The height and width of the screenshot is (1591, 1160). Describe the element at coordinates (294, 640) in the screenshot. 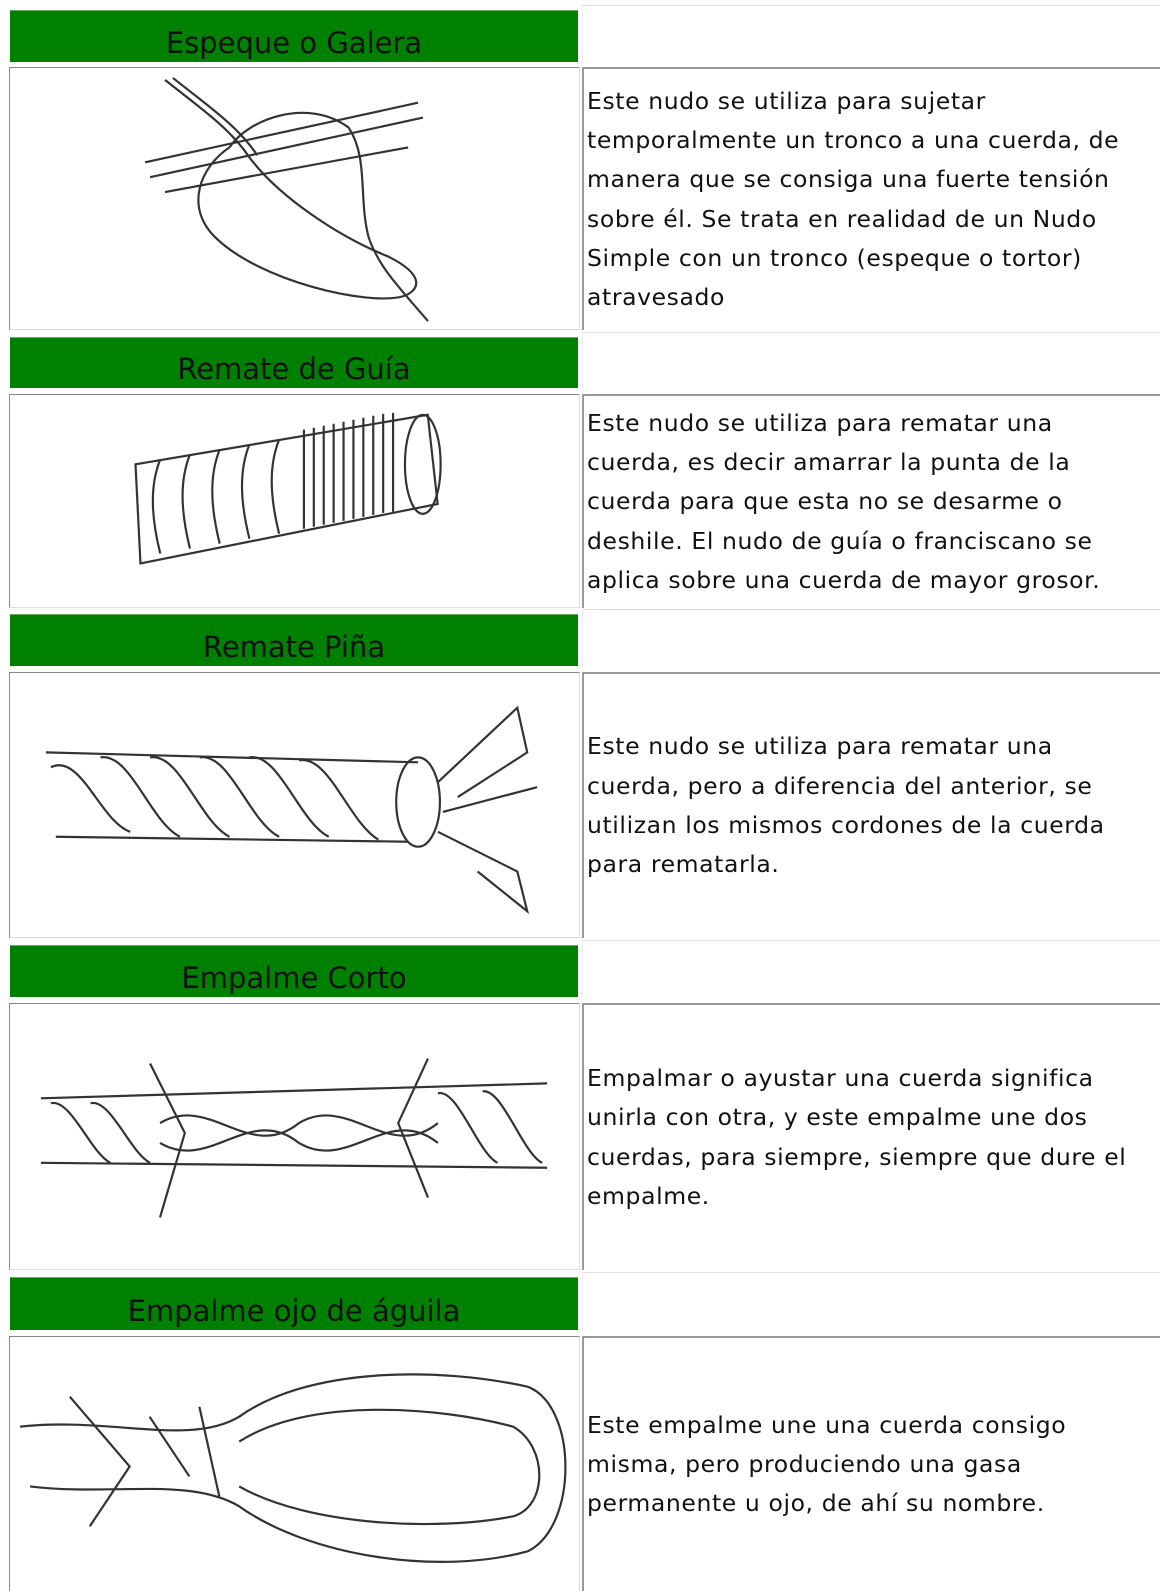

I see `knot-title: Remate Piña` at that location.